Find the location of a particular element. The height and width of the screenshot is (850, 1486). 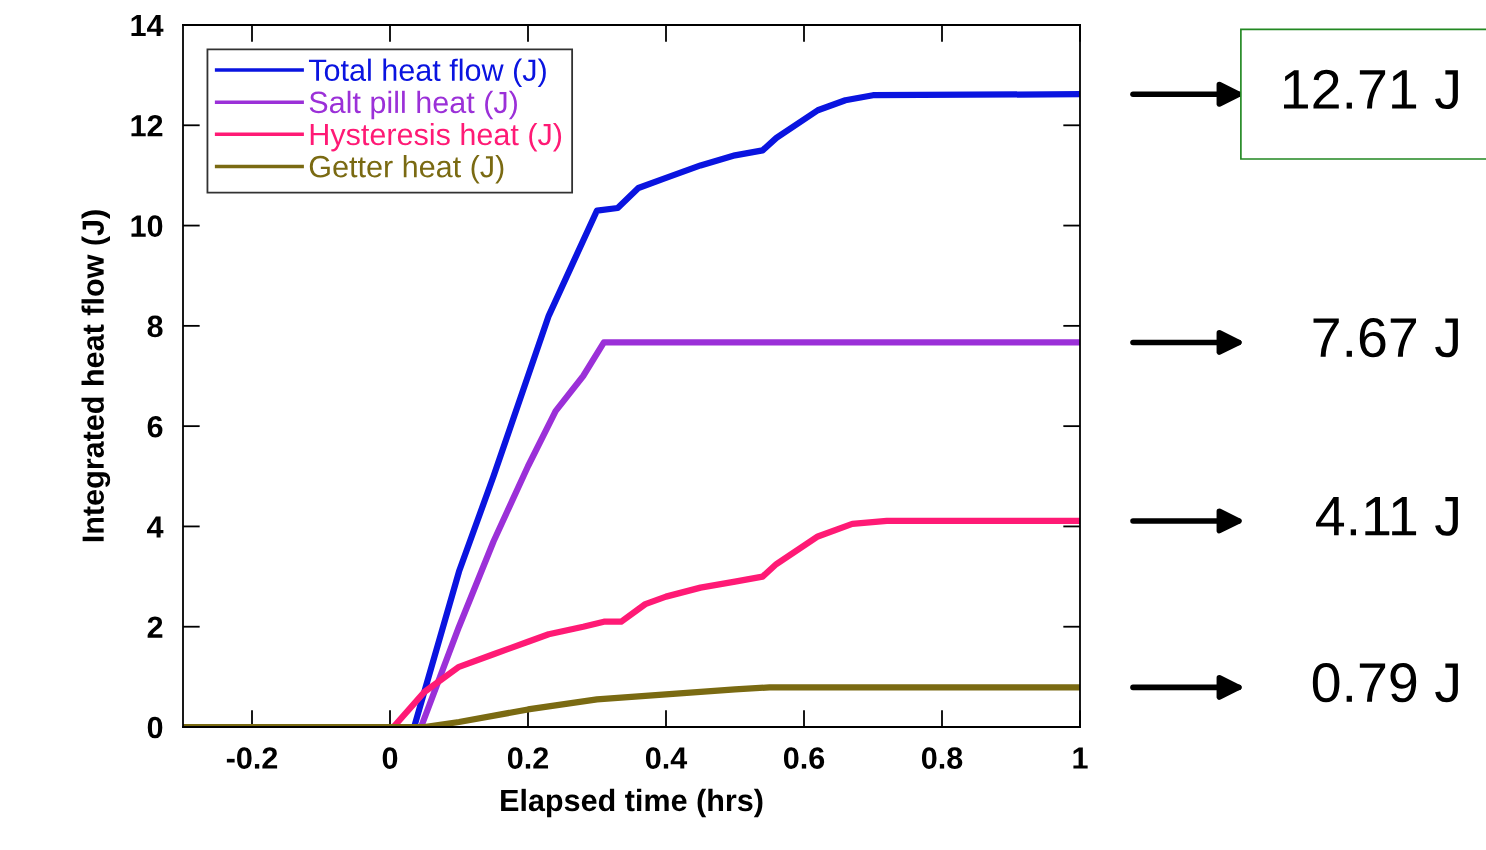

legend-label: Total heat flow (J) is located at coordinates (427, 73).